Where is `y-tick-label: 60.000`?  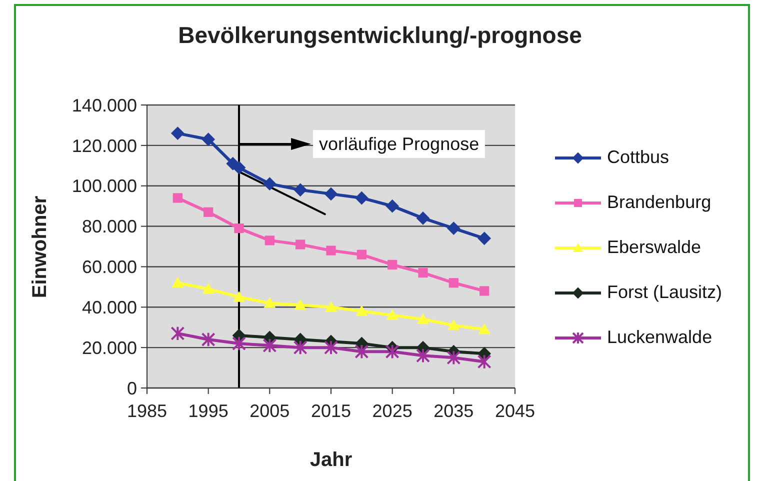
y-tick-label: 60.000 is located at coordinates (109, 267).